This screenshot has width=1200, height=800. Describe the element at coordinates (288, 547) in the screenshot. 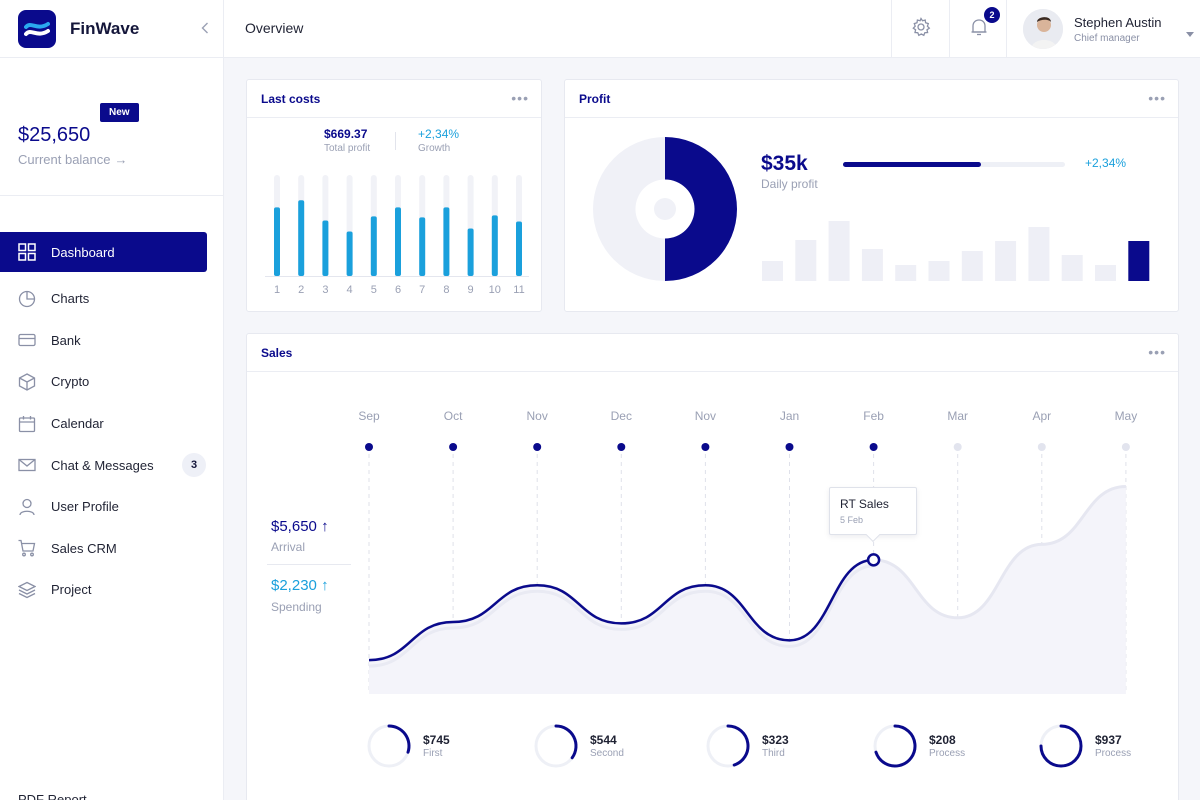

I see `arrival-label: Arrival` at that location.